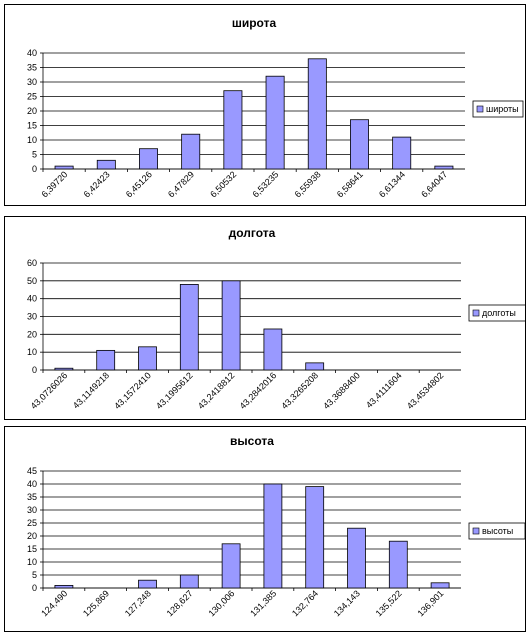 The image size is (532, 637). Describe the element at coordinates (132, 390) in the screenshot. I see `x-tick-label: 43,1572410` at that location.